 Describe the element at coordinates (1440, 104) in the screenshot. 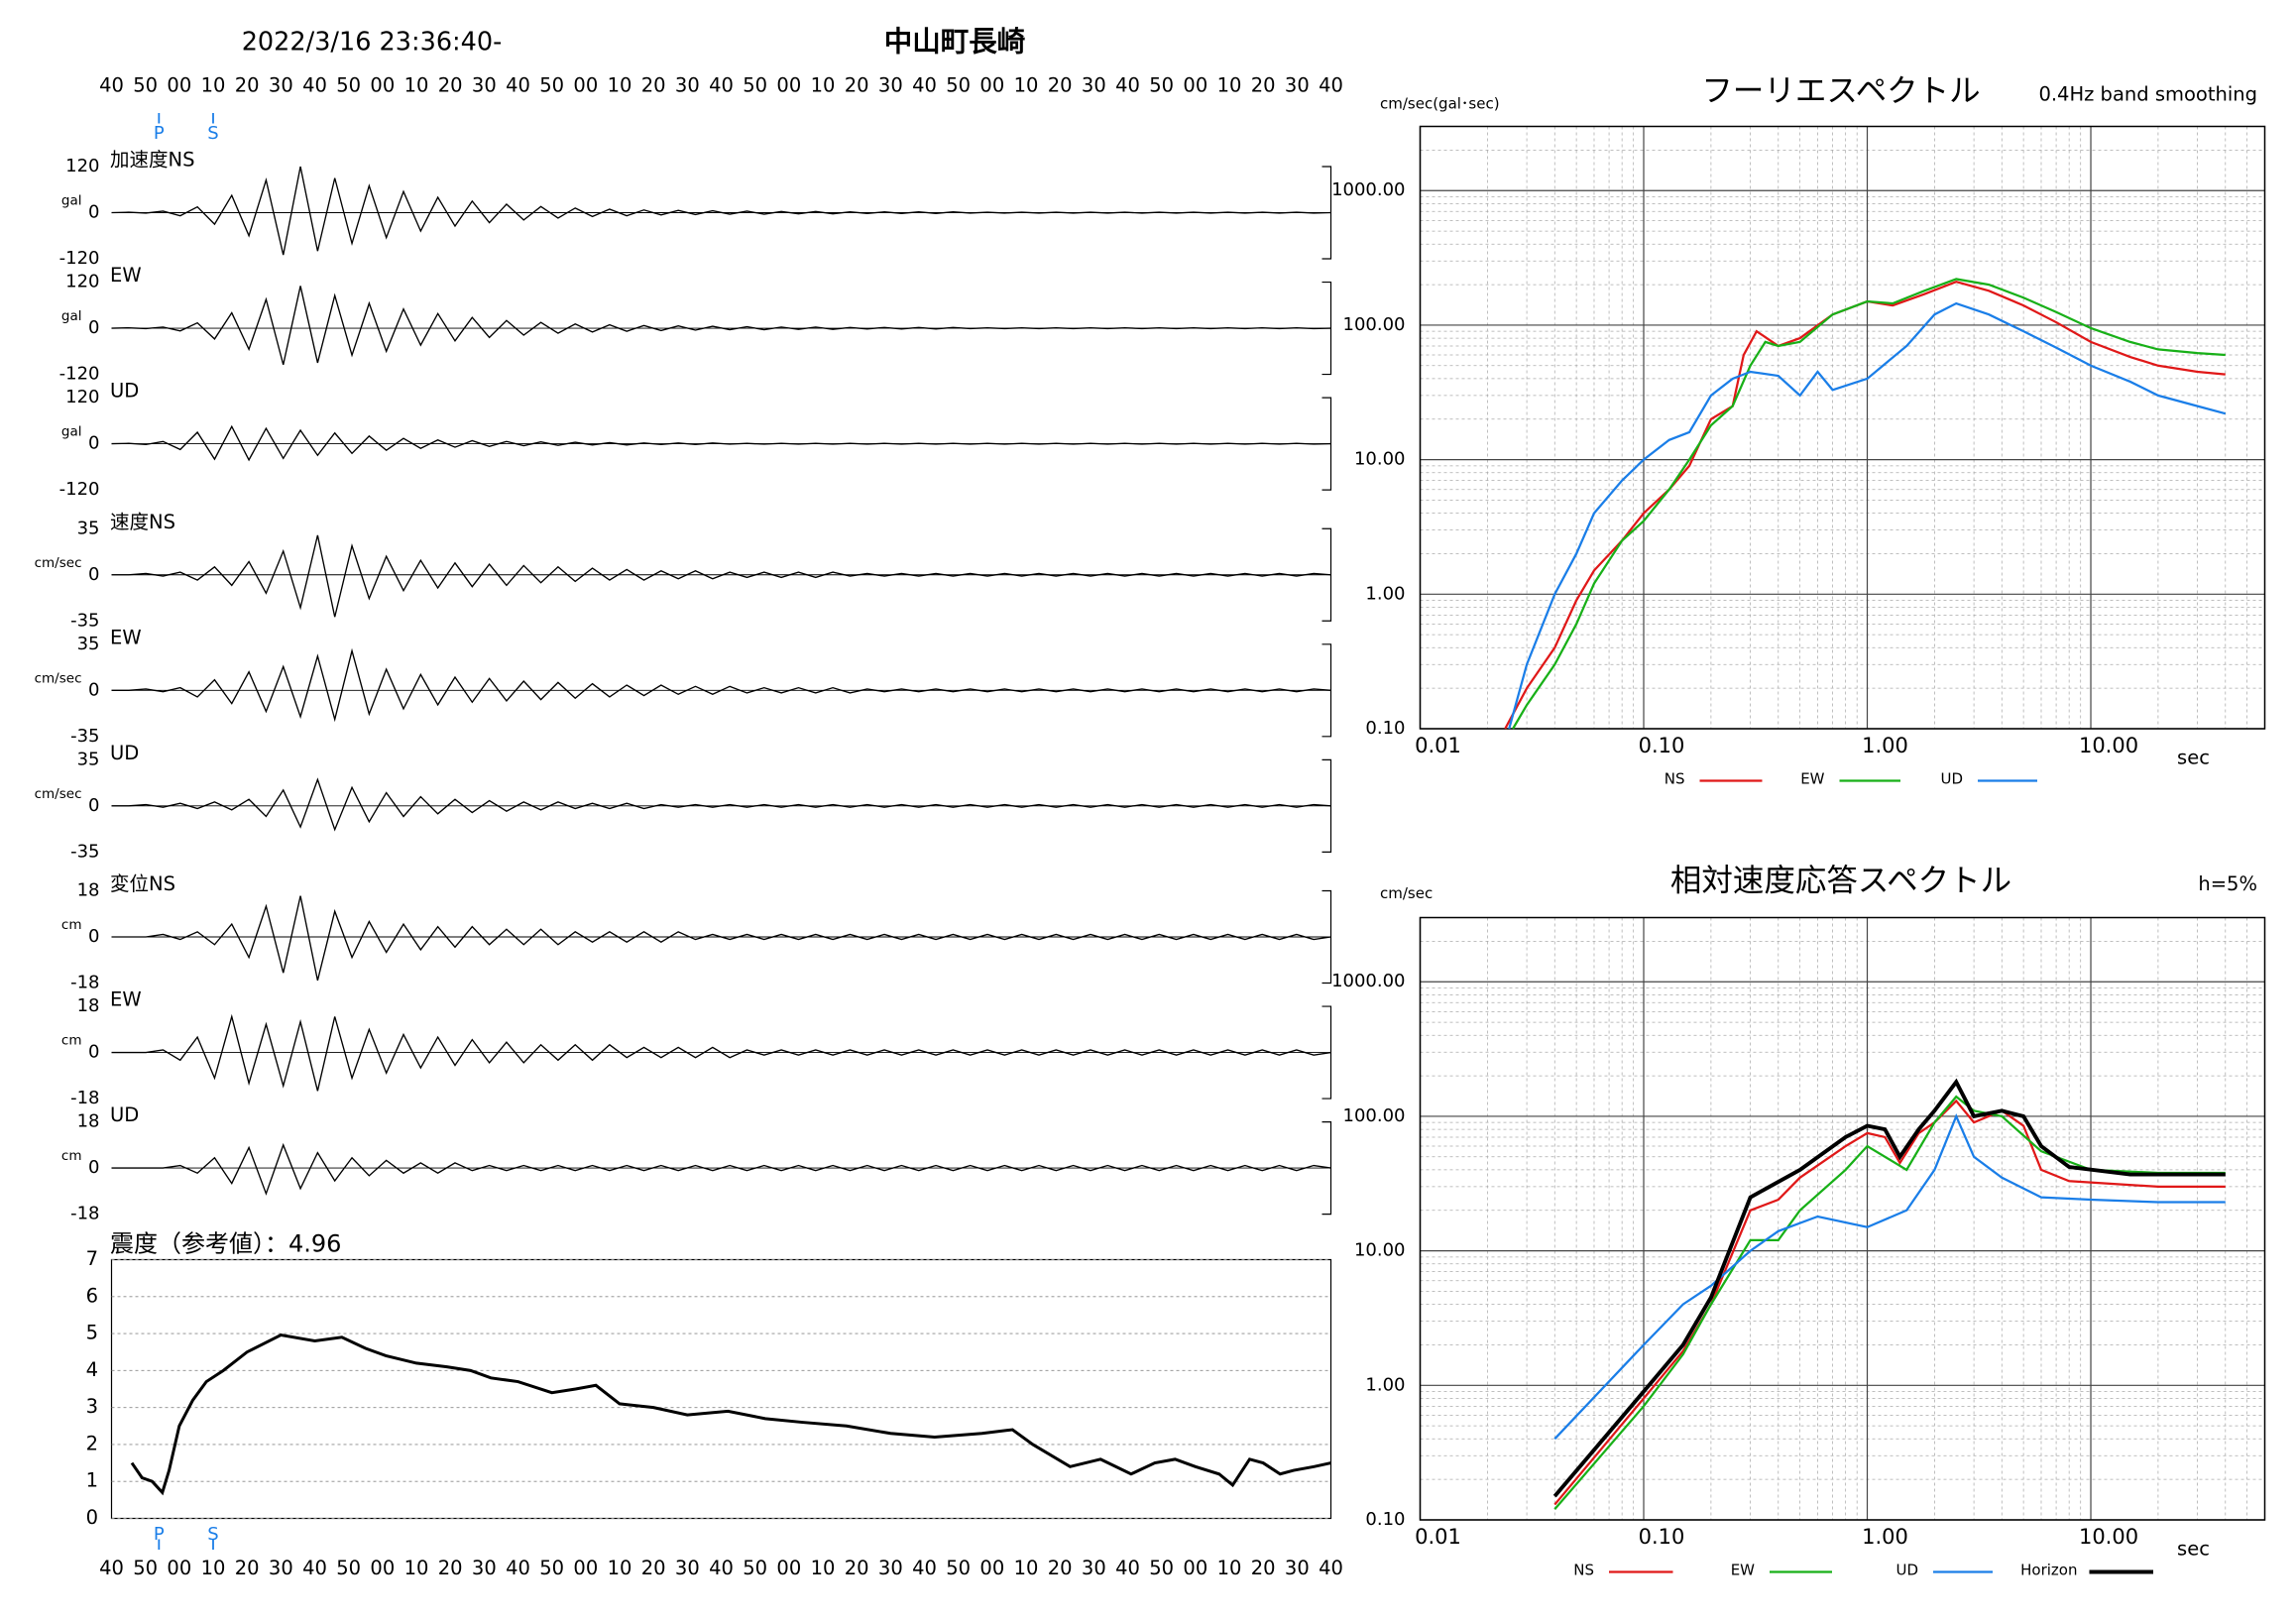

I see `y-axis-label: cm/sec(gal･sec)` at that location.